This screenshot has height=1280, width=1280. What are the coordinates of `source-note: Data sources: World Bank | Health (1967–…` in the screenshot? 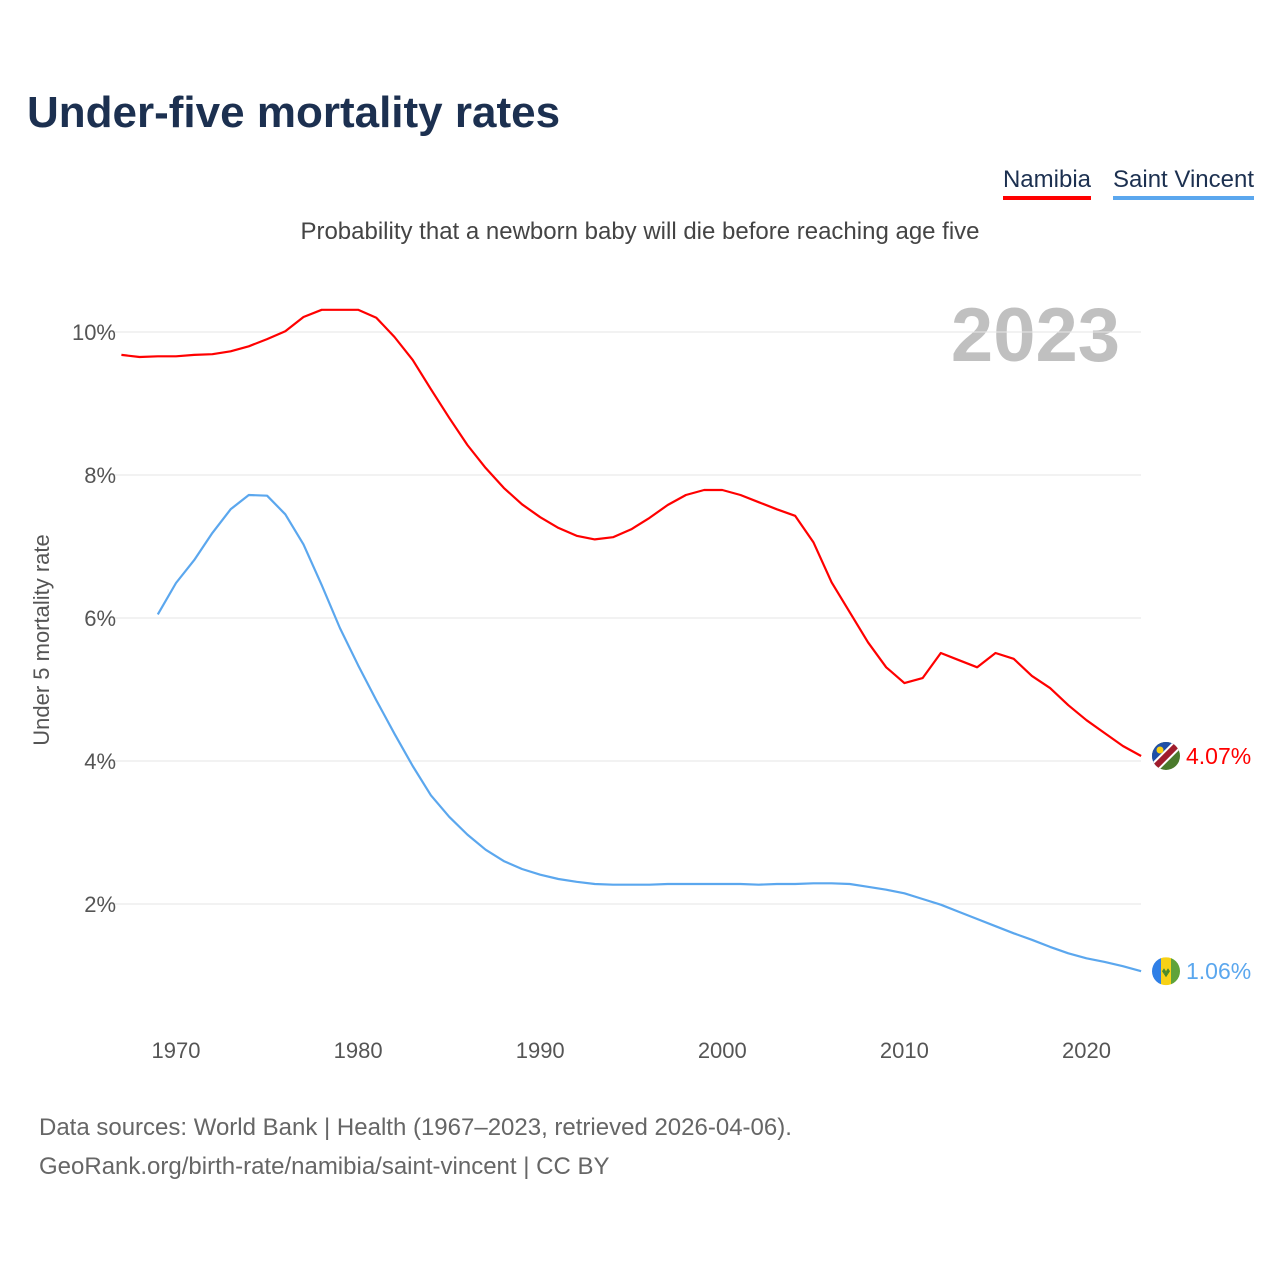 It's located at (415, 1147).